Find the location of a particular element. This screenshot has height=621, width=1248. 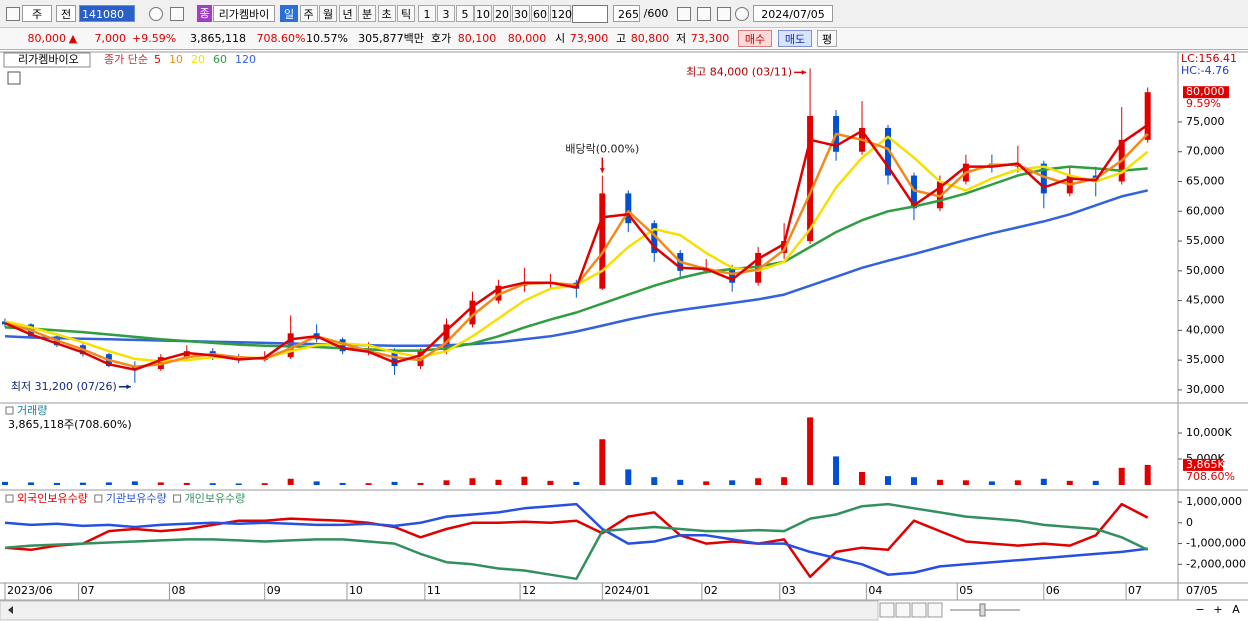

plot-area is located at coordinates (576, 541).